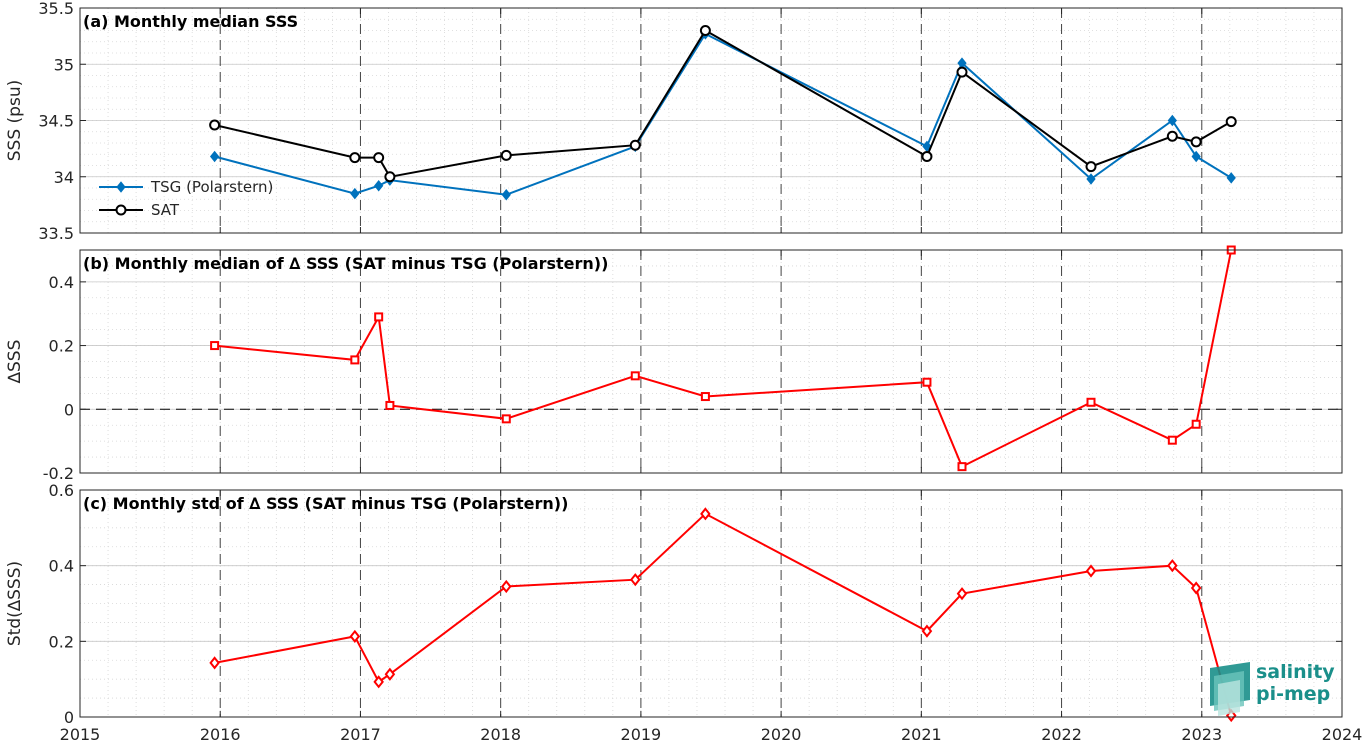  Describe the element at coordinates (1061, 734) in the screenshot. I see `x-tick-label: 2022` at that location.